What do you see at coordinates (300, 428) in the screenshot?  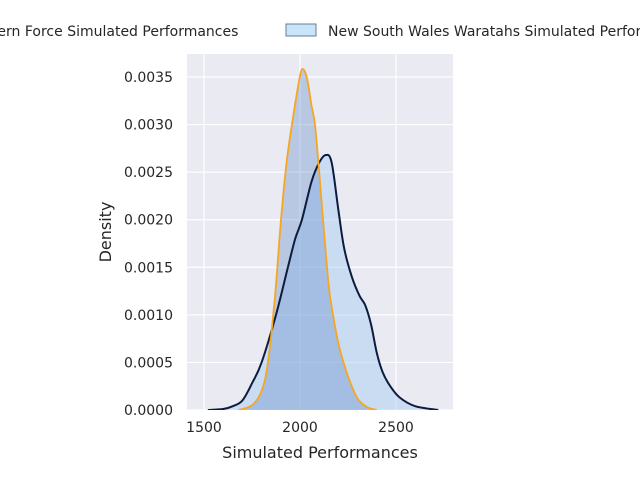 I see `x-tick-label: 2000` at bounding box center [300, 428].